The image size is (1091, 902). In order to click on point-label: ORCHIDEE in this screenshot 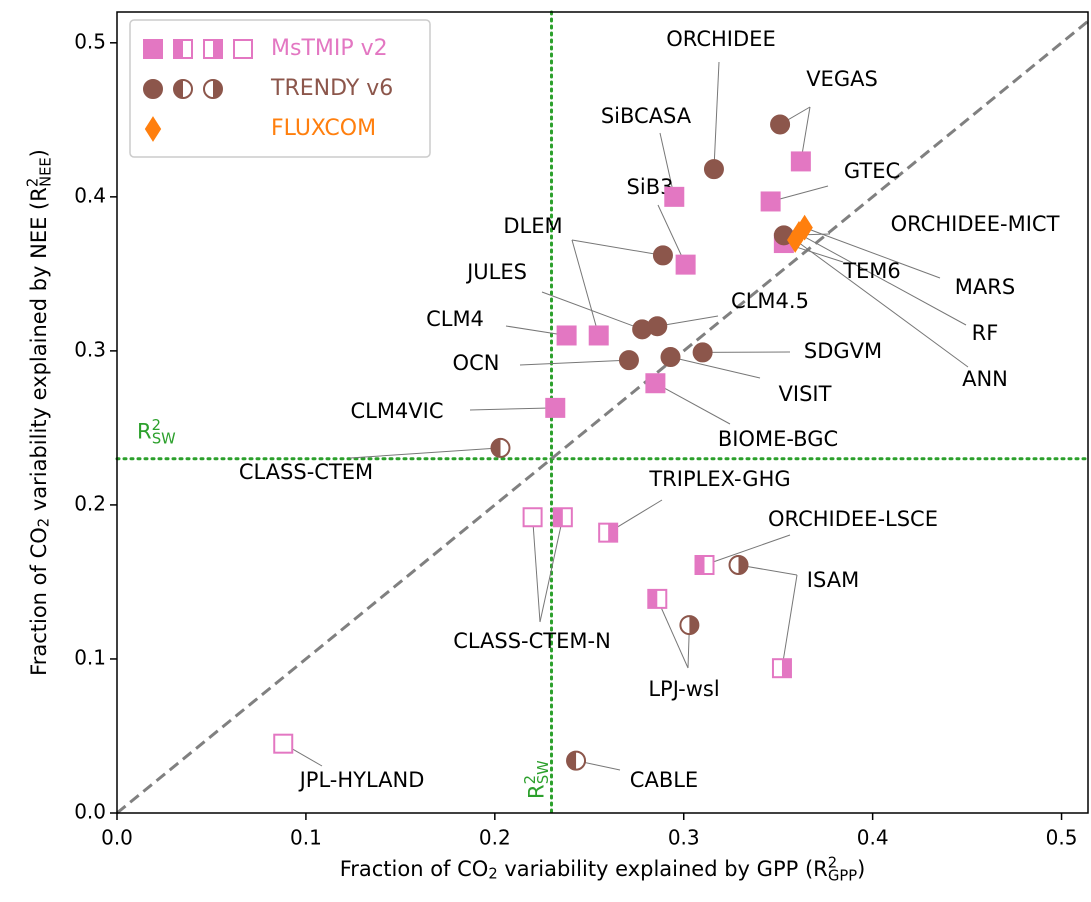, I will do `click(720, 39)`.